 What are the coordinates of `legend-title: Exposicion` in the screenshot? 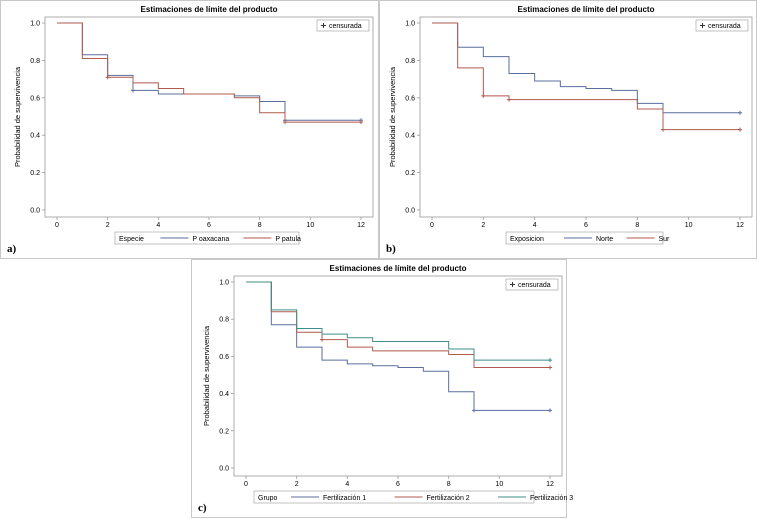 It's located at (527, 239).